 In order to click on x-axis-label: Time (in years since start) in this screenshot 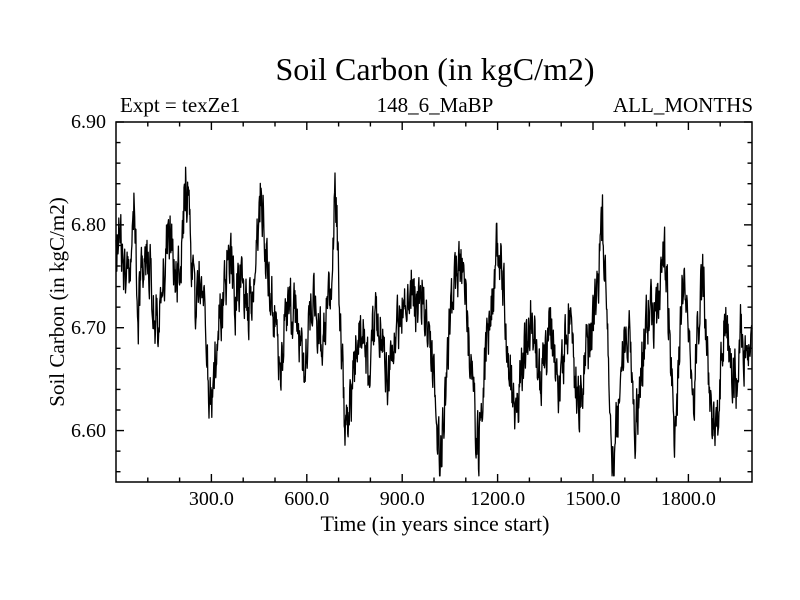, I will do `click(435, 523)`.